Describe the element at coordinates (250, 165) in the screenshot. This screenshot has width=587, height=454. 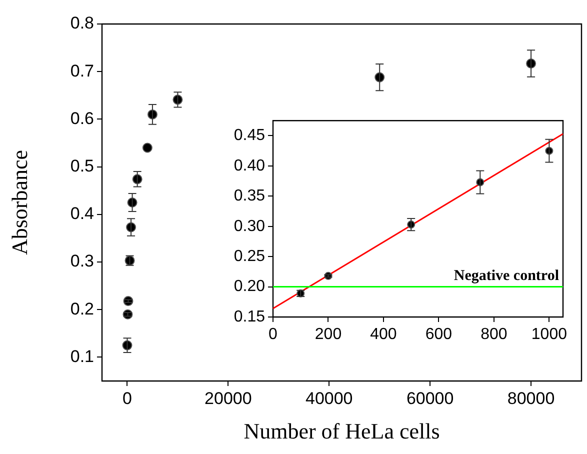
I see `y-tick-label: 0.40` at that location.